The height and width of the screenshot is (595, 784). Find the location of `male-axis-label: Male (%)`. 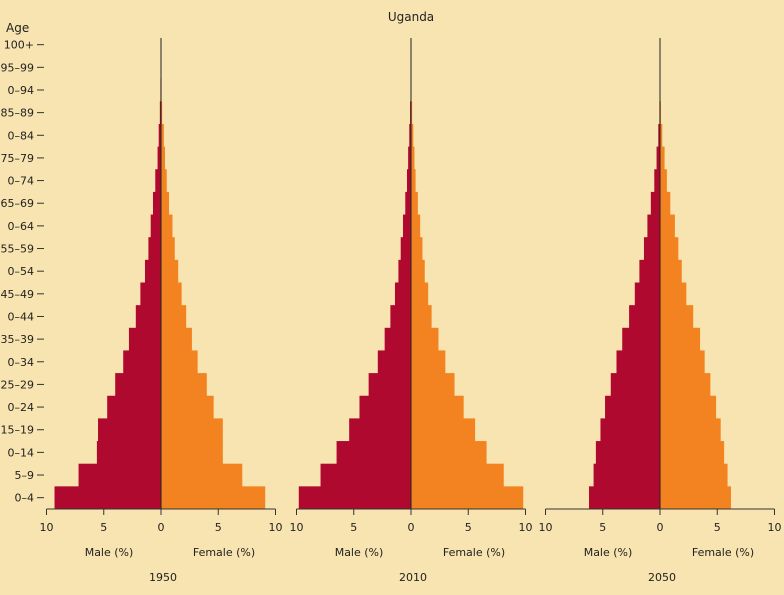

male-axis-label: Male (%) is located at coordinates (359, 552).